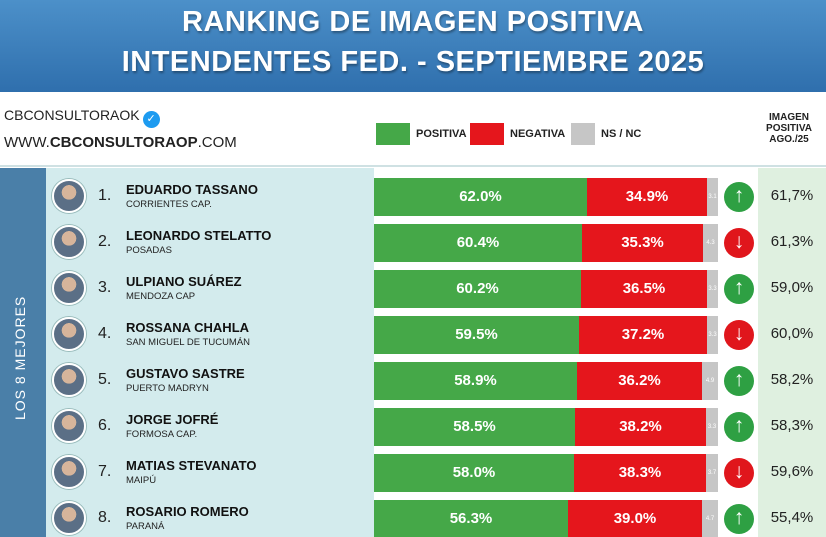 The width and height of the screenshot is (826, 537). I want to click on previous-value: 60,0%, so click(792, 333).